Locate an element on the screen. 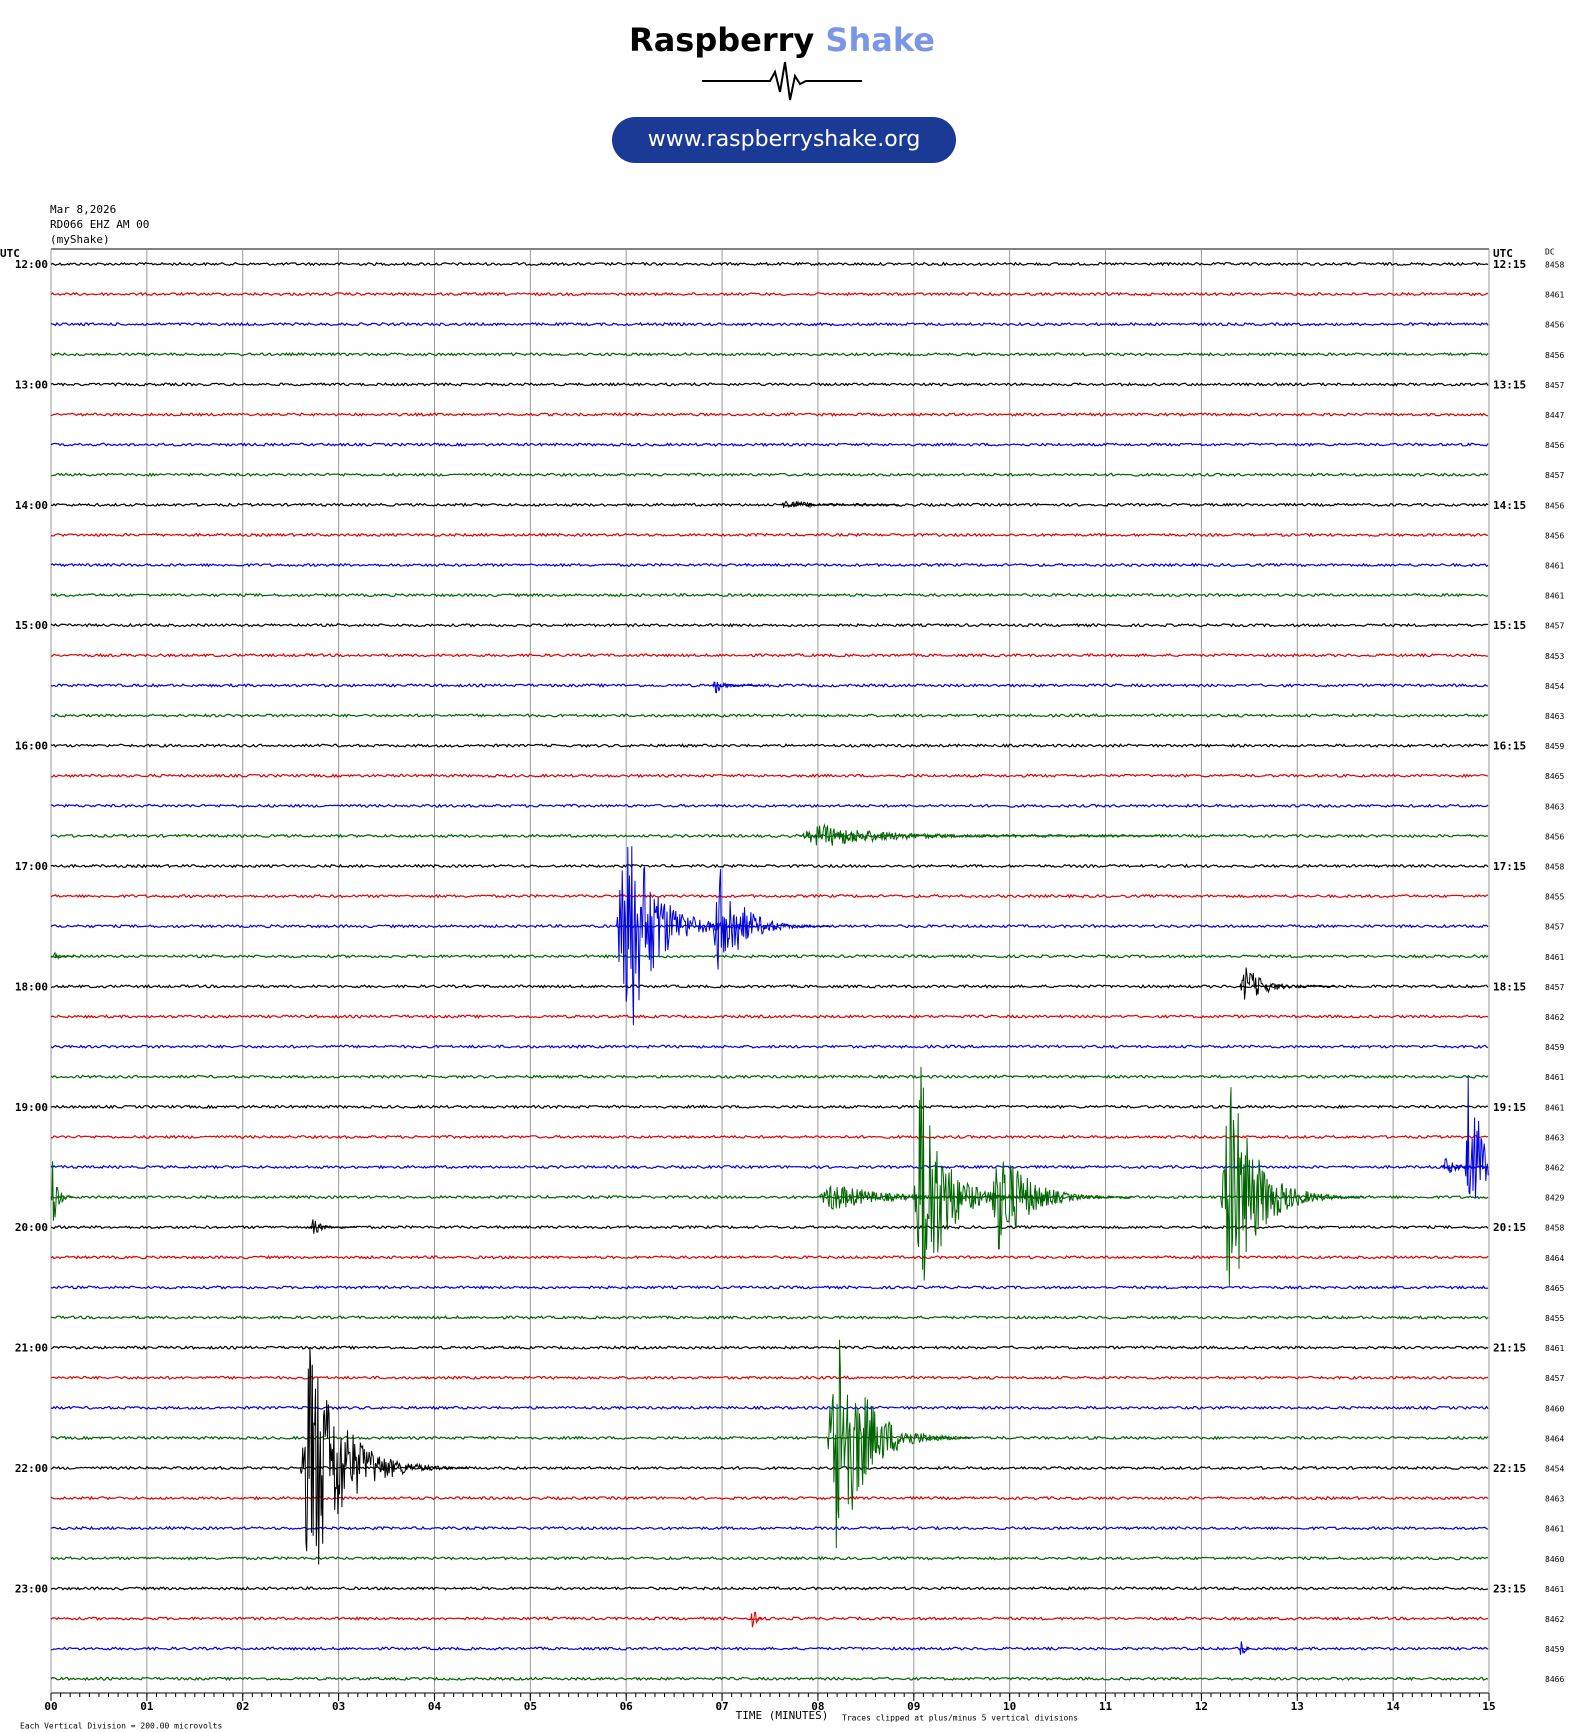 This screenshot has height=1732, width=1570. x-tick-label: 13 is located at coordinates (1297, 1706).